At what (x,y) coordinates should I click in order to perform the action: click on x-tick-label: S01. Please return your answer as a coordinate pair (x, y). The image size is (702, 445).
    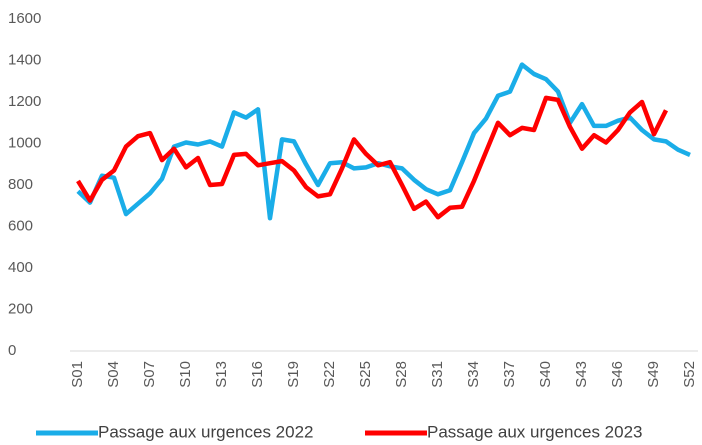
    Looking at the image, I should click on (77, 374).